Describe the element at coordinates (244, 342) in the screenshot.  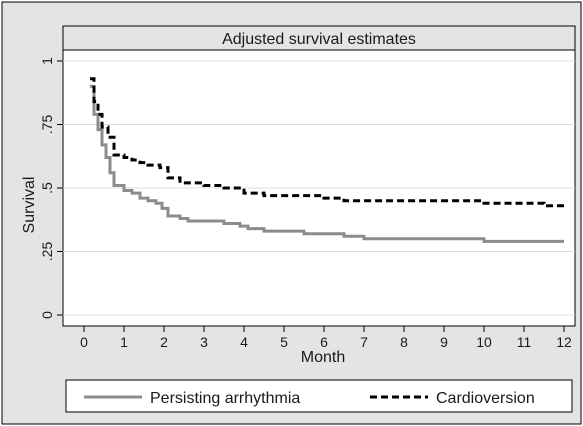
I see `x-tick-label: 4` at that location.